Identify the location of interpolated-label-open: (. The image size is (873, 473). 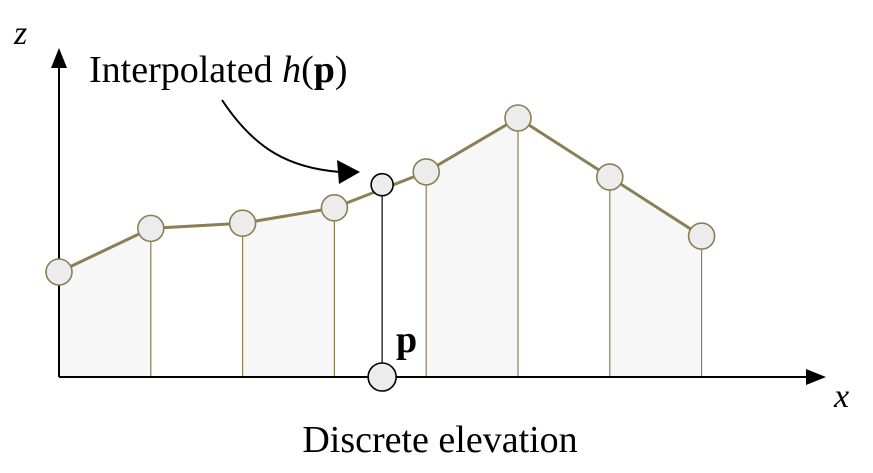
(307, 70).